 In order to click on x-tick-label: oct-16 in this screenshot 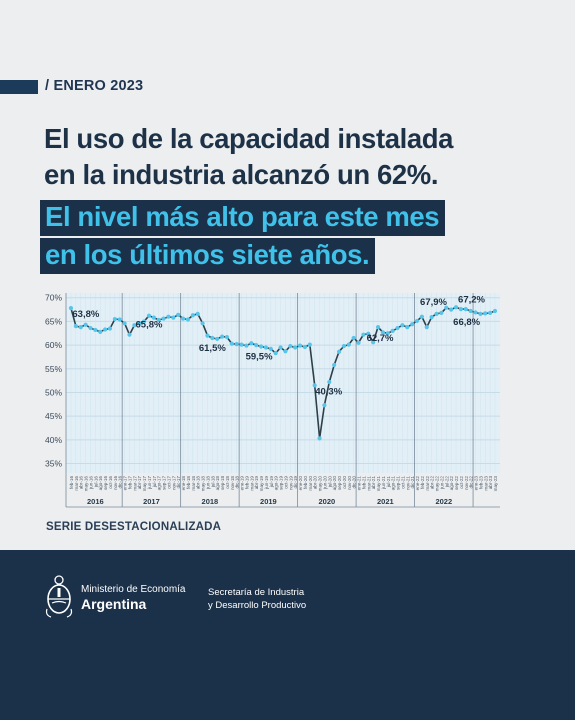, I will do `click(110, 482)`.